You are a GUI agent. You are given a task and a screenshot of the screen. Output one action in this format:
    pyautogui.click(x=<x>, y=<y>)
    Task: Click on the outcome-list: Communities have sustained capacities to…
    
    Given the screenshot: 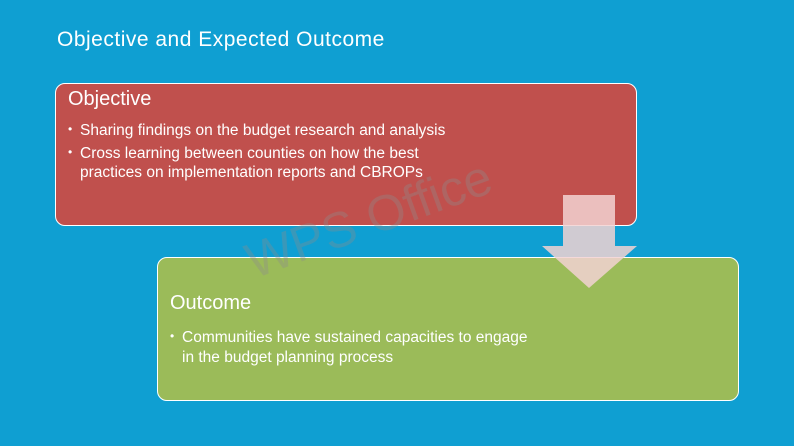 What is the action you would take?
    pyautogui.click(x=350, y=348)
    